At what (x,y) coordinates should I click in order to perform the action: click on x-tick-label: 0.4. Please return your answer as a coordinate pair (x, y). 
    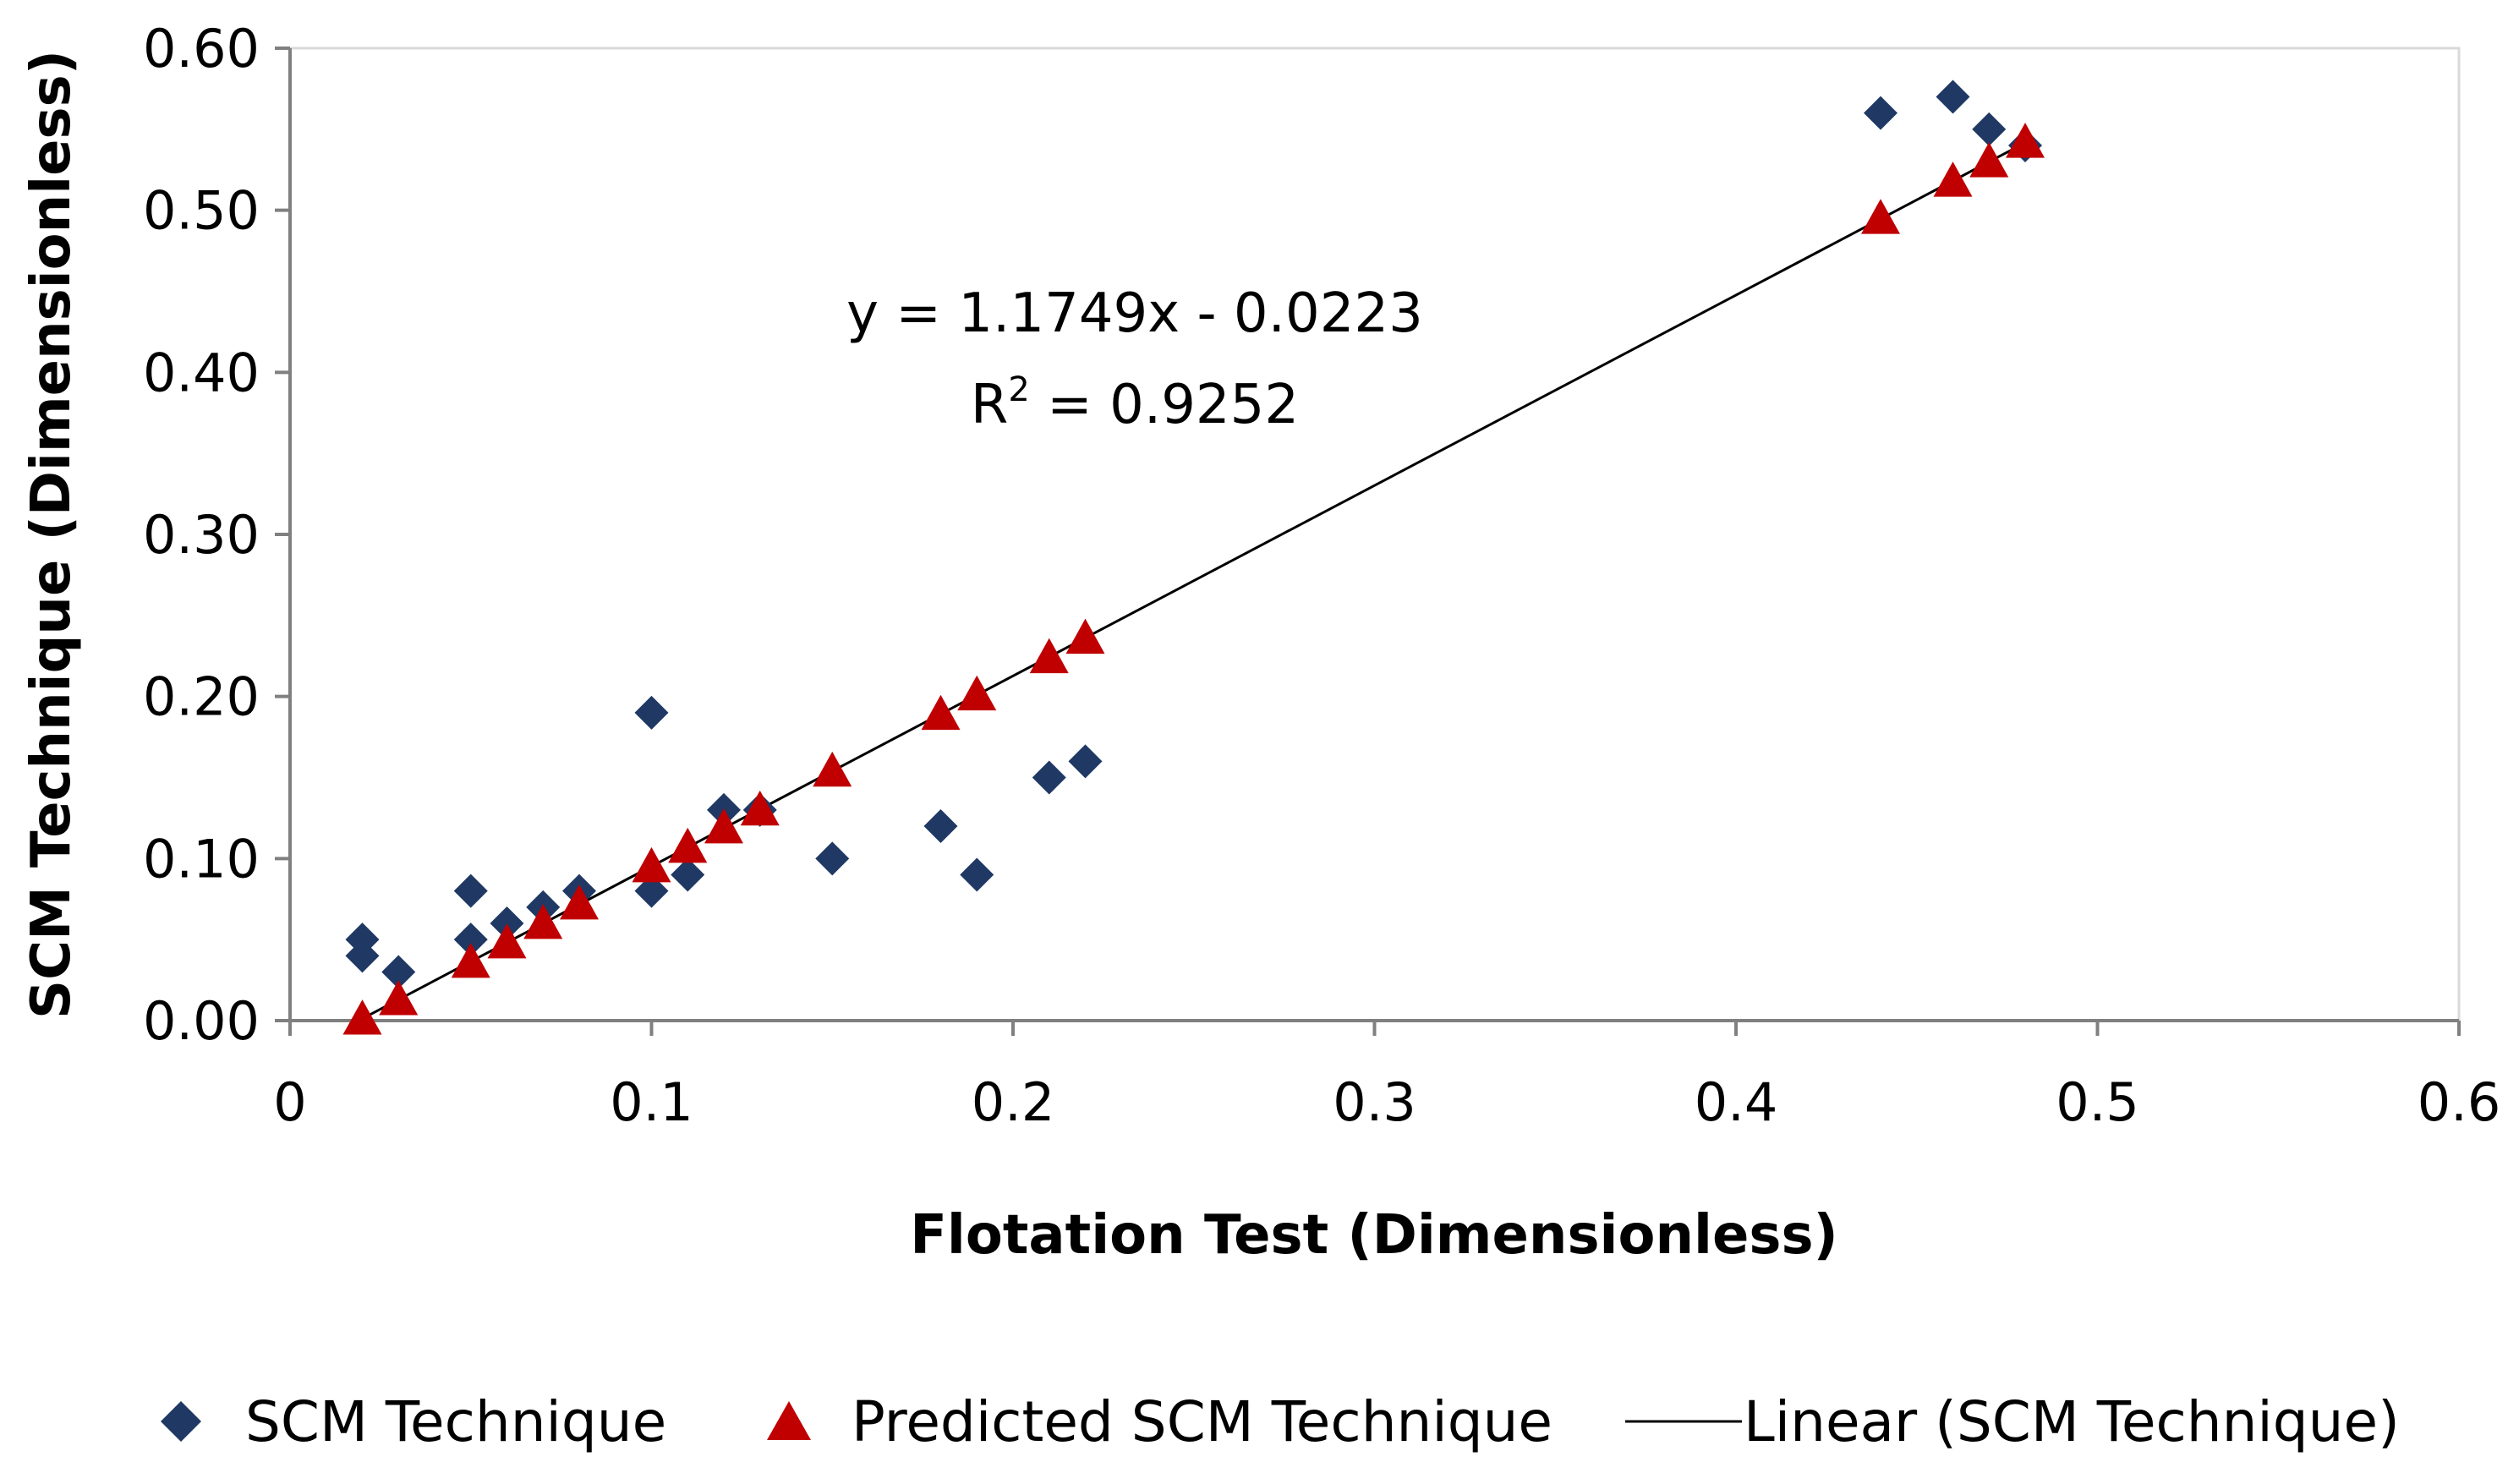
    Looking at the image, I should click on (1737, 1102).